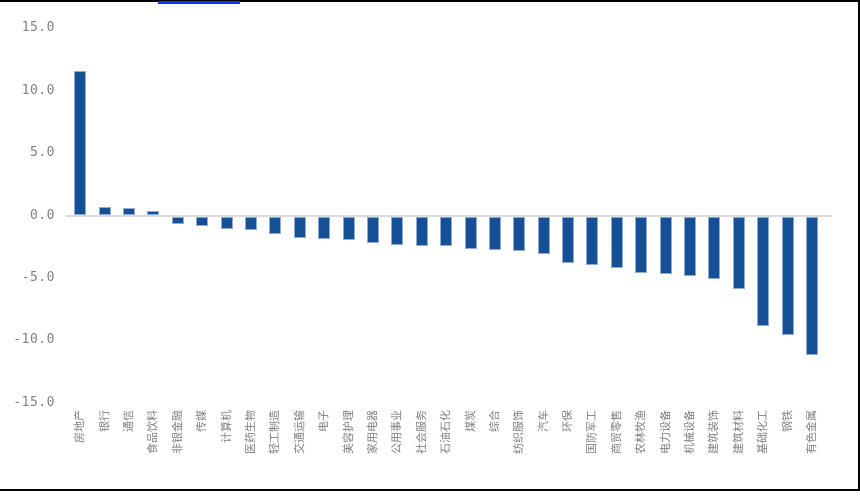 Image resolution: width=860 pixels, height=497 pixels. Describe the element at coordinates (616, 432) in the screenshot. I see `x-axis-label: 商贸零售` at that location.